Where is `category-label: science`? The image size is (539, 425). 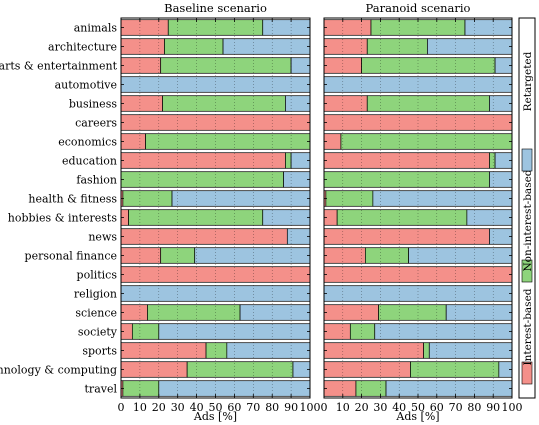 category-label: science is located at coordinates (96, 313).